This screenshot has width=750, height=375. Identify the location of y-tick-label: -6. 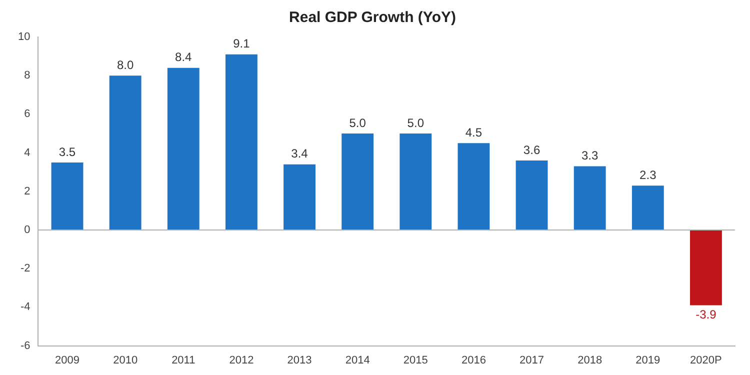
(25, 346).